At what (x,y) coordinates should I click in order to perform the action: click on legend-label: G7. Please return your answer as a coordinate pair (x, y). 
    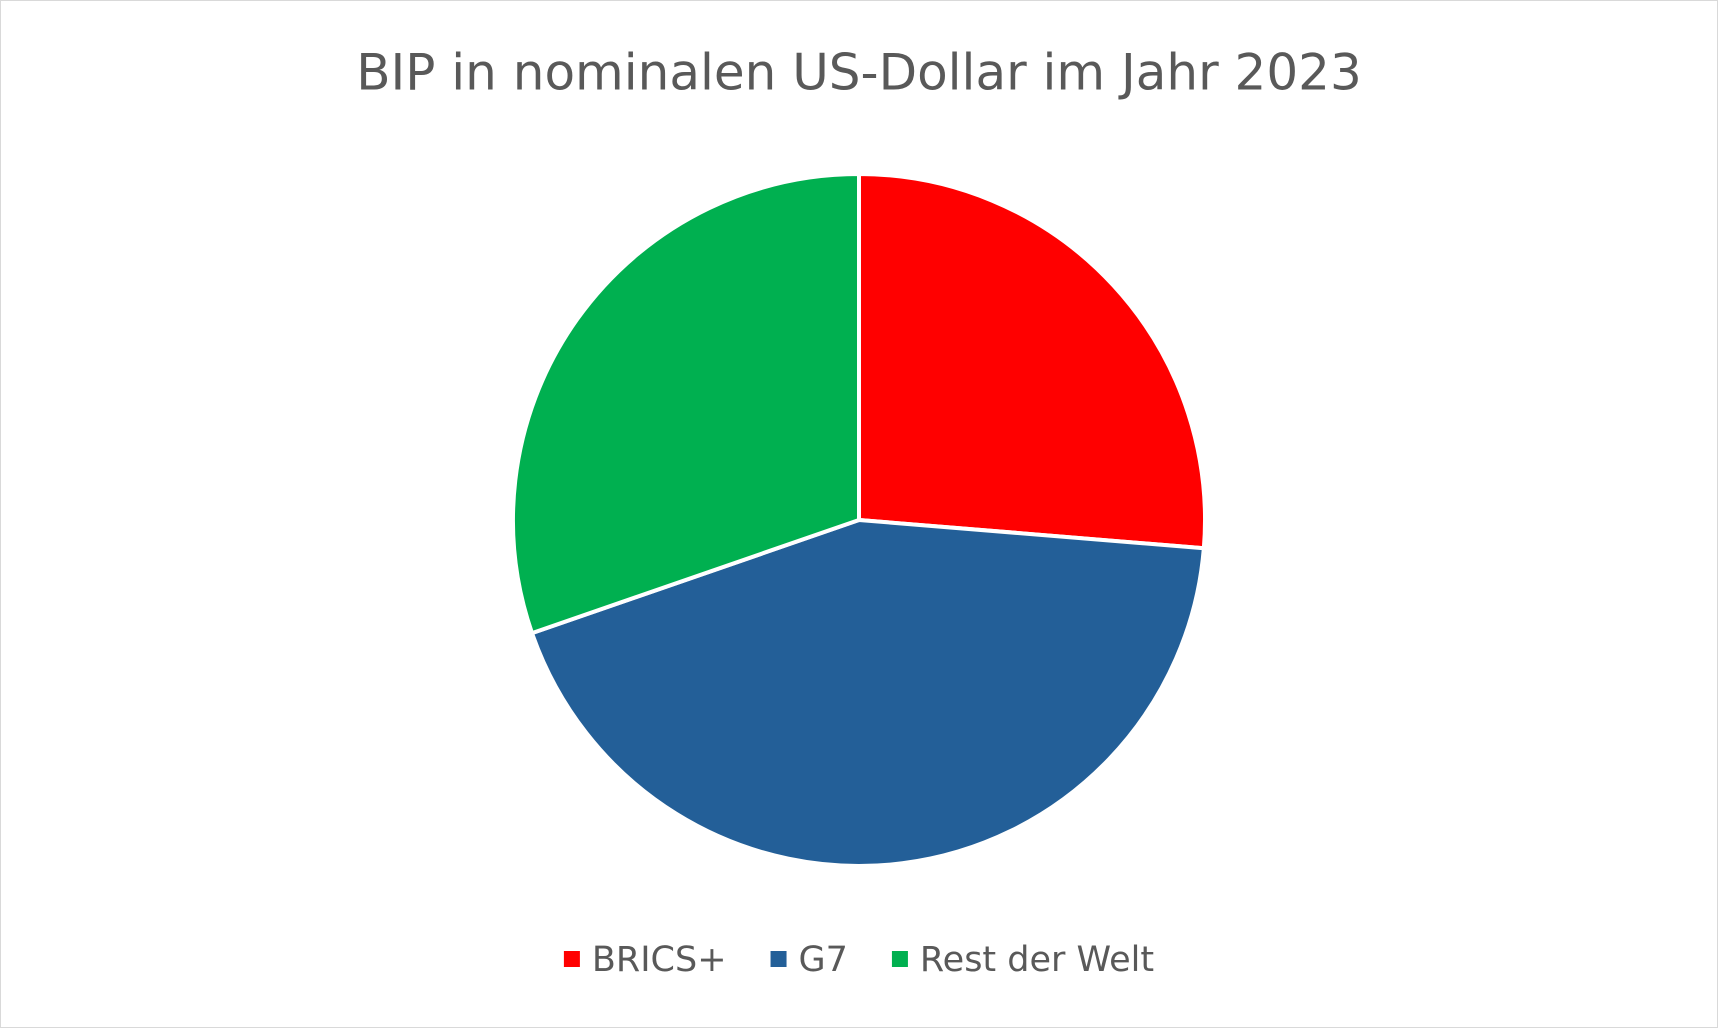
    Looking at the image, I should click on (823, 960).